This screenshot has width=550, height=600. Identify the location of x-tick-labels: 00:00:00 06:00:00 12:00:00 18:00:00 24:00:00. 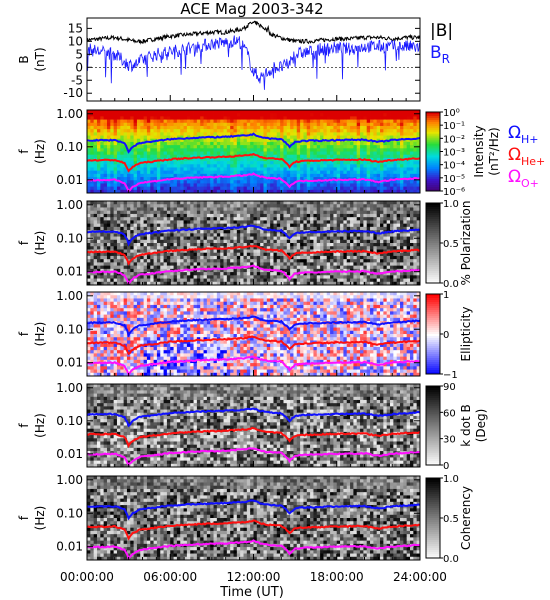
(253, 577).